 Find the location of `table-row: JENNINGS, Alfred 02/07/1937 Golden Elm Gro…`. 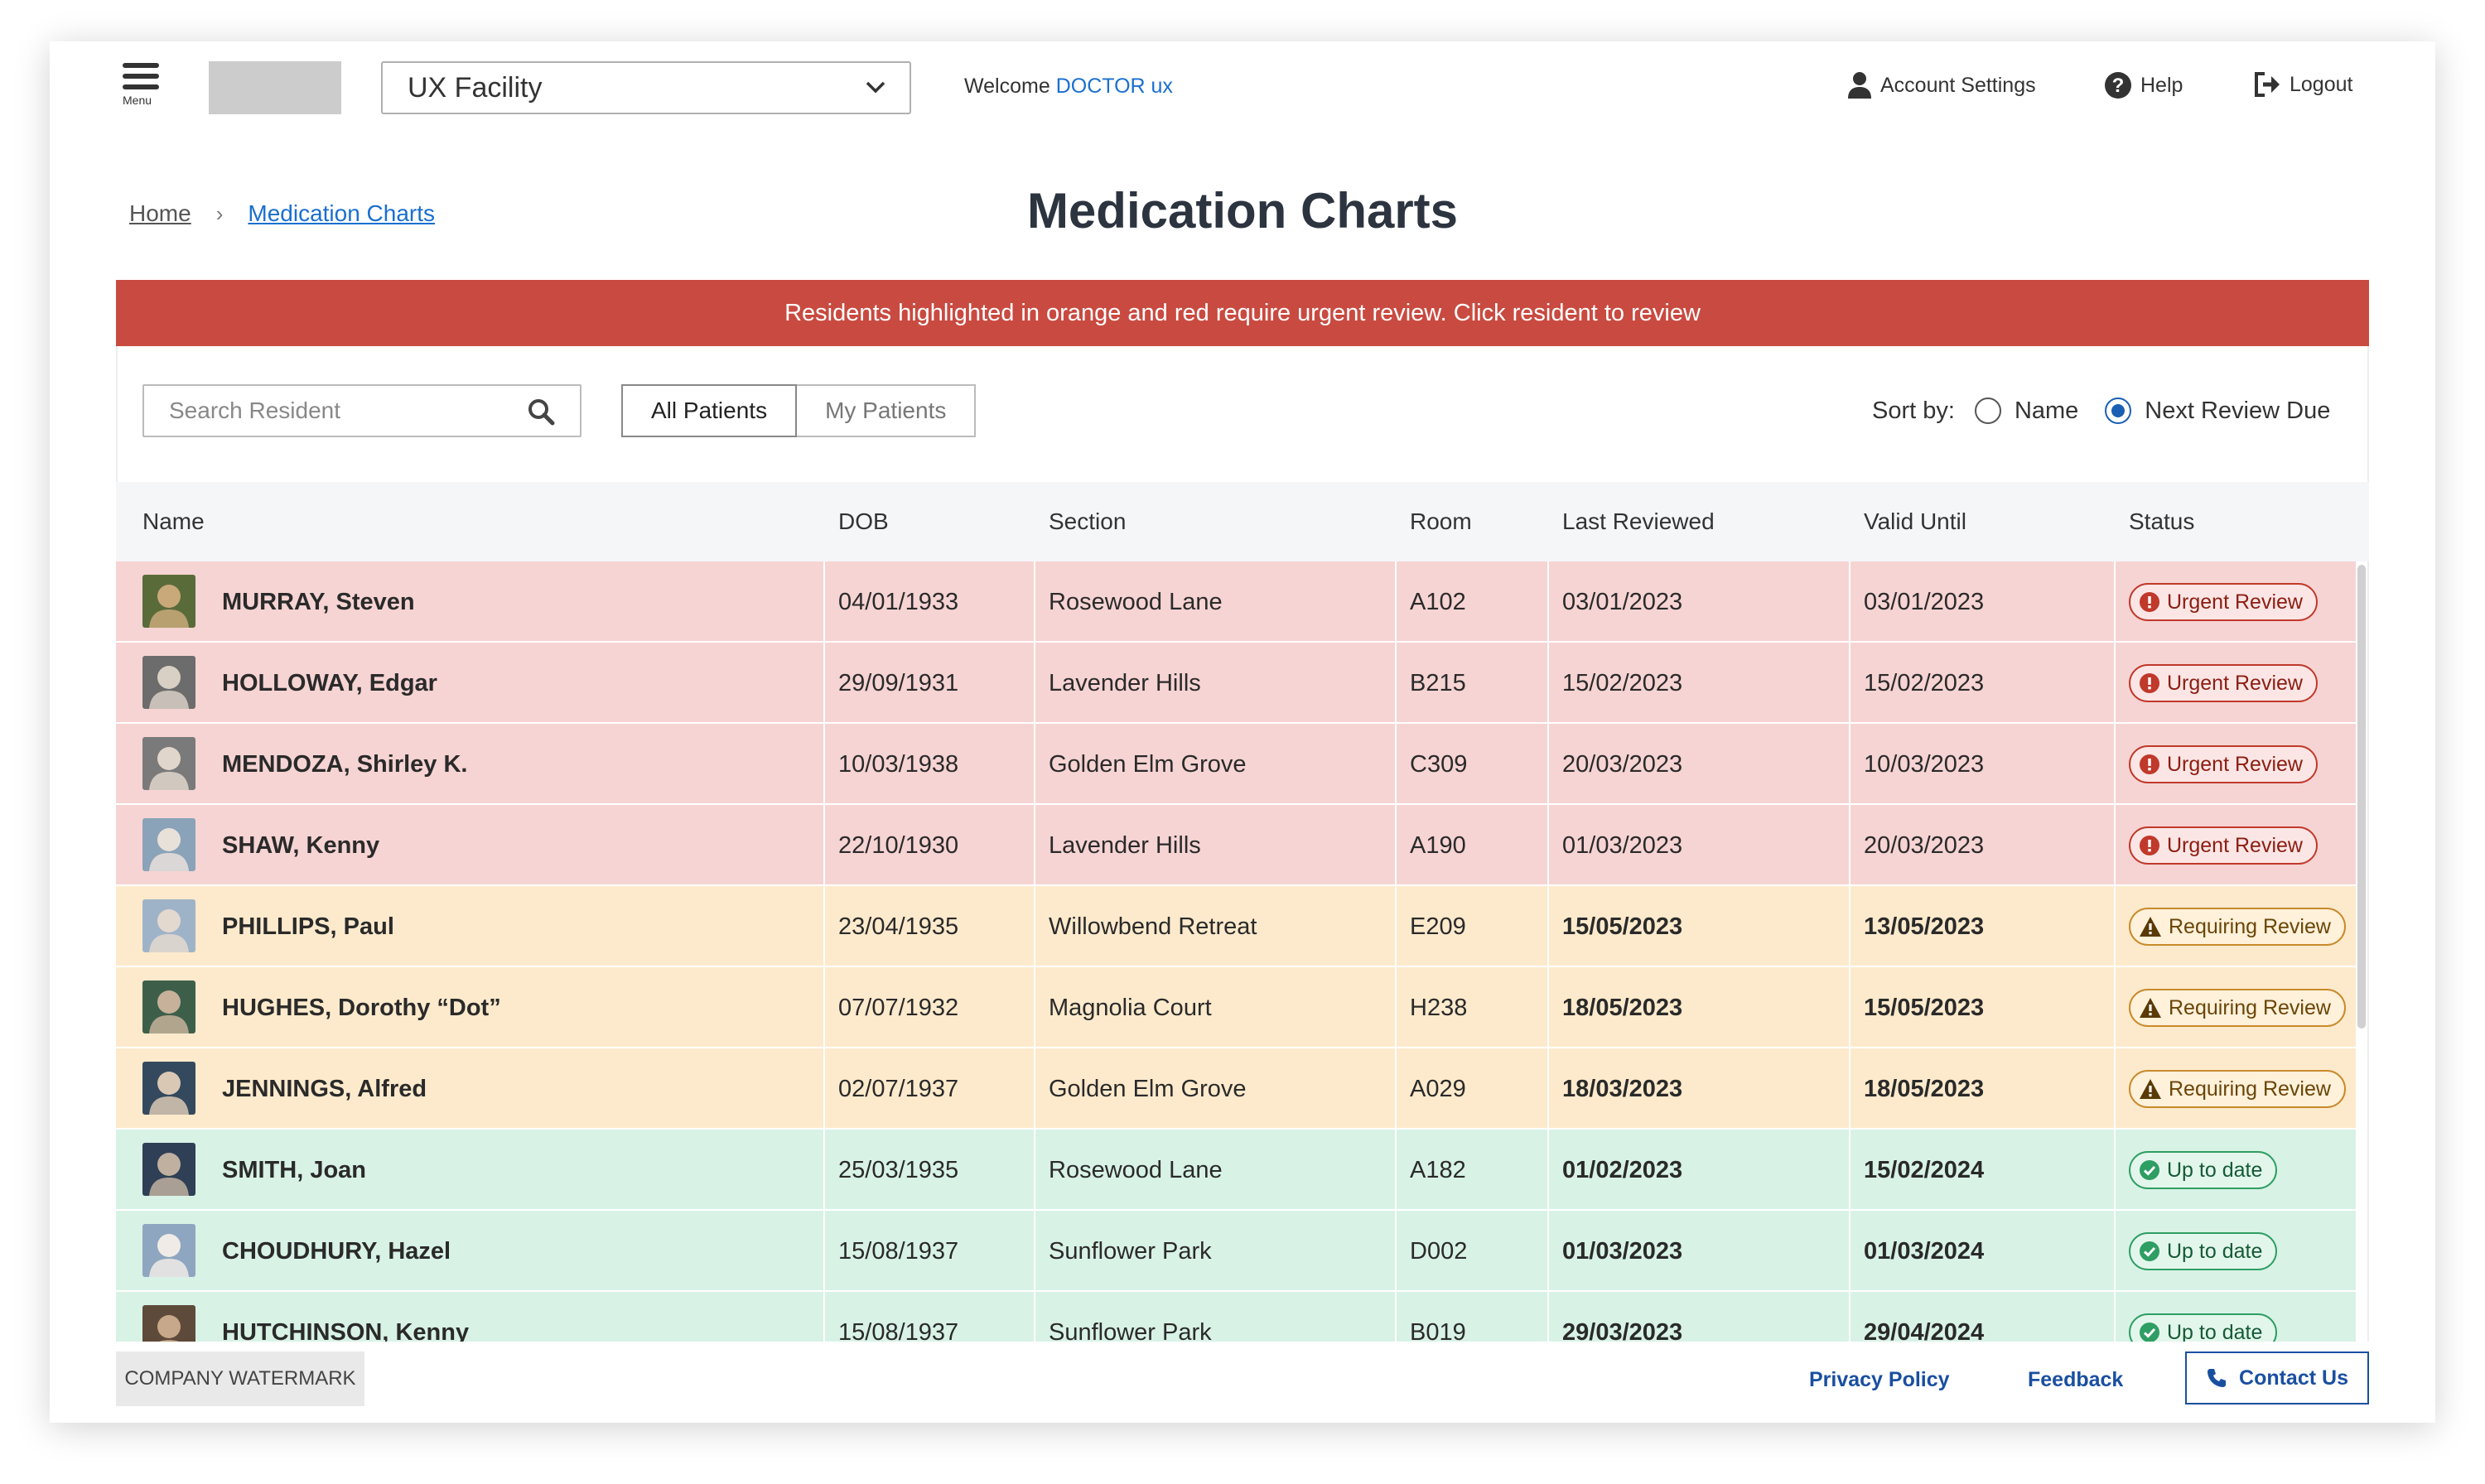

table-row: JENNINGS, Alfred 02/07/1937 Golden Elm Gro… is located at coordinates (1236, 1089).